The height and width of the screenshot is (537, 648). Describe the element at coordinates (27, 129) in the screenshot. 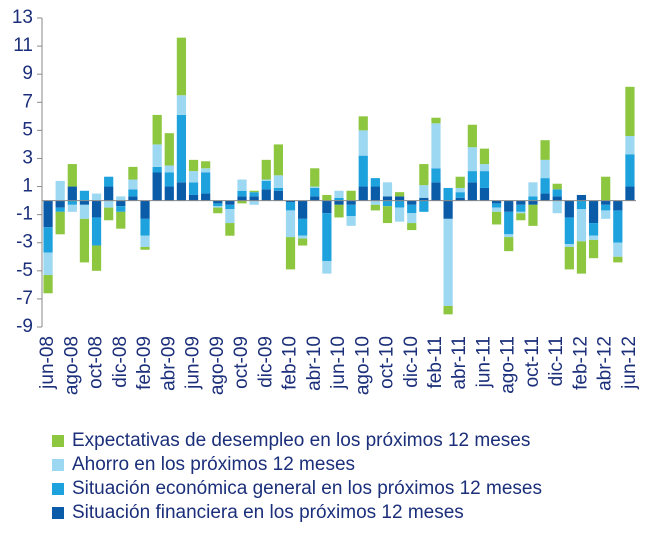

I see `y-tick-label: 5` at that location.